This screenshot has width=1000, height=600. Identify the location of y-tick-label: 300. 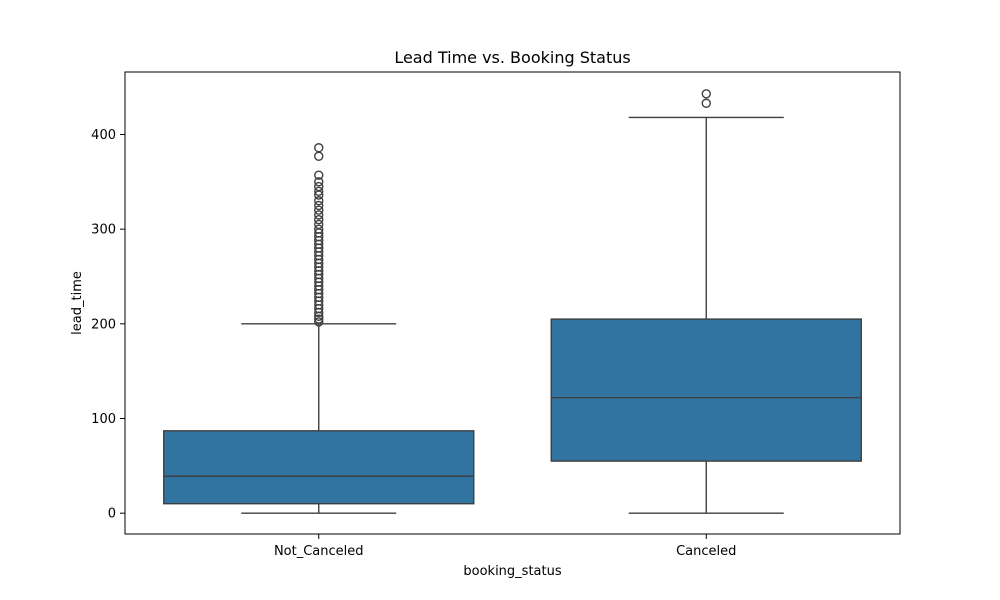
(103, 230).